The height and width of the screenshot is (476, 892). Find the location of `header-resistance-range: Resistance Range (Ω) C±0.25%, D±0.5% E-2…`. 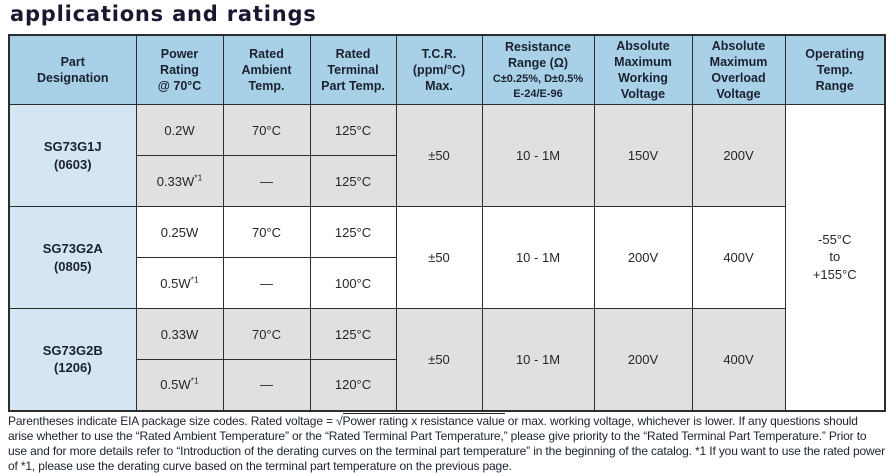

header-resistance-range: Resistance Range (Ω) C±0.25%, D±0.5% E-2… is located at coordinates (538, 69).